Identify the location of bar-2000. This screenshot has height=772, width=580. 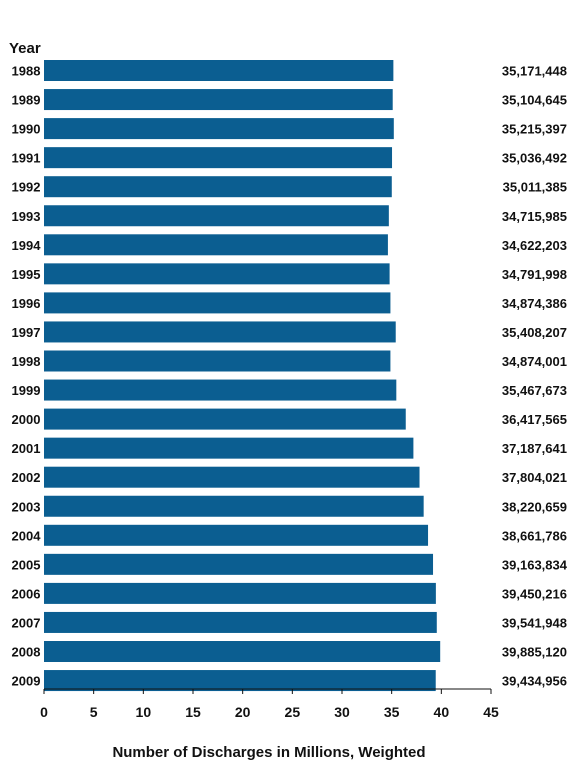
(225, 419).